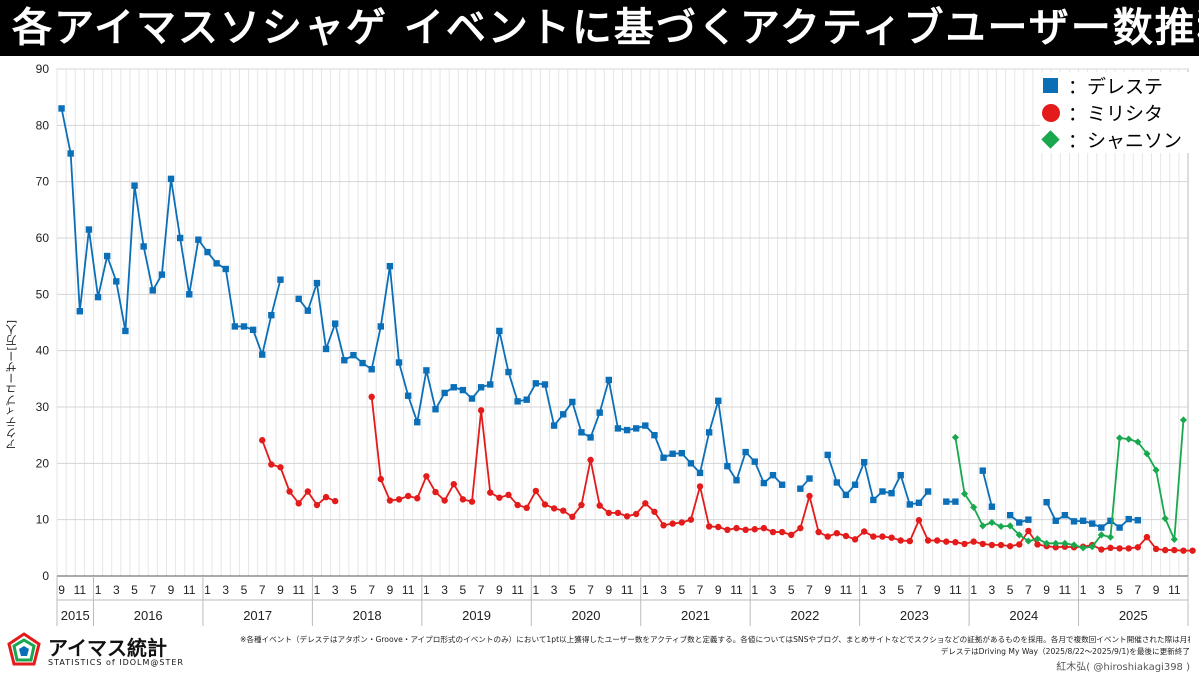 The height and width of the screenshot is (674, 1199). Describe the element at coordinates (1133, 615) in the screenshot. I see `year-label: 2025` at that location.